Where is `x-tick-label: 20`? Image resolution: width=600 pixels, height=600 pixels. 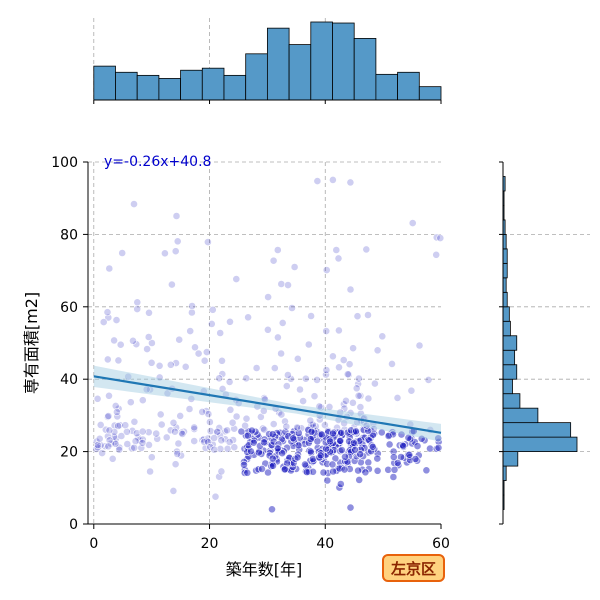
x-tick-label: 20 is located at coordinates (210, 544).